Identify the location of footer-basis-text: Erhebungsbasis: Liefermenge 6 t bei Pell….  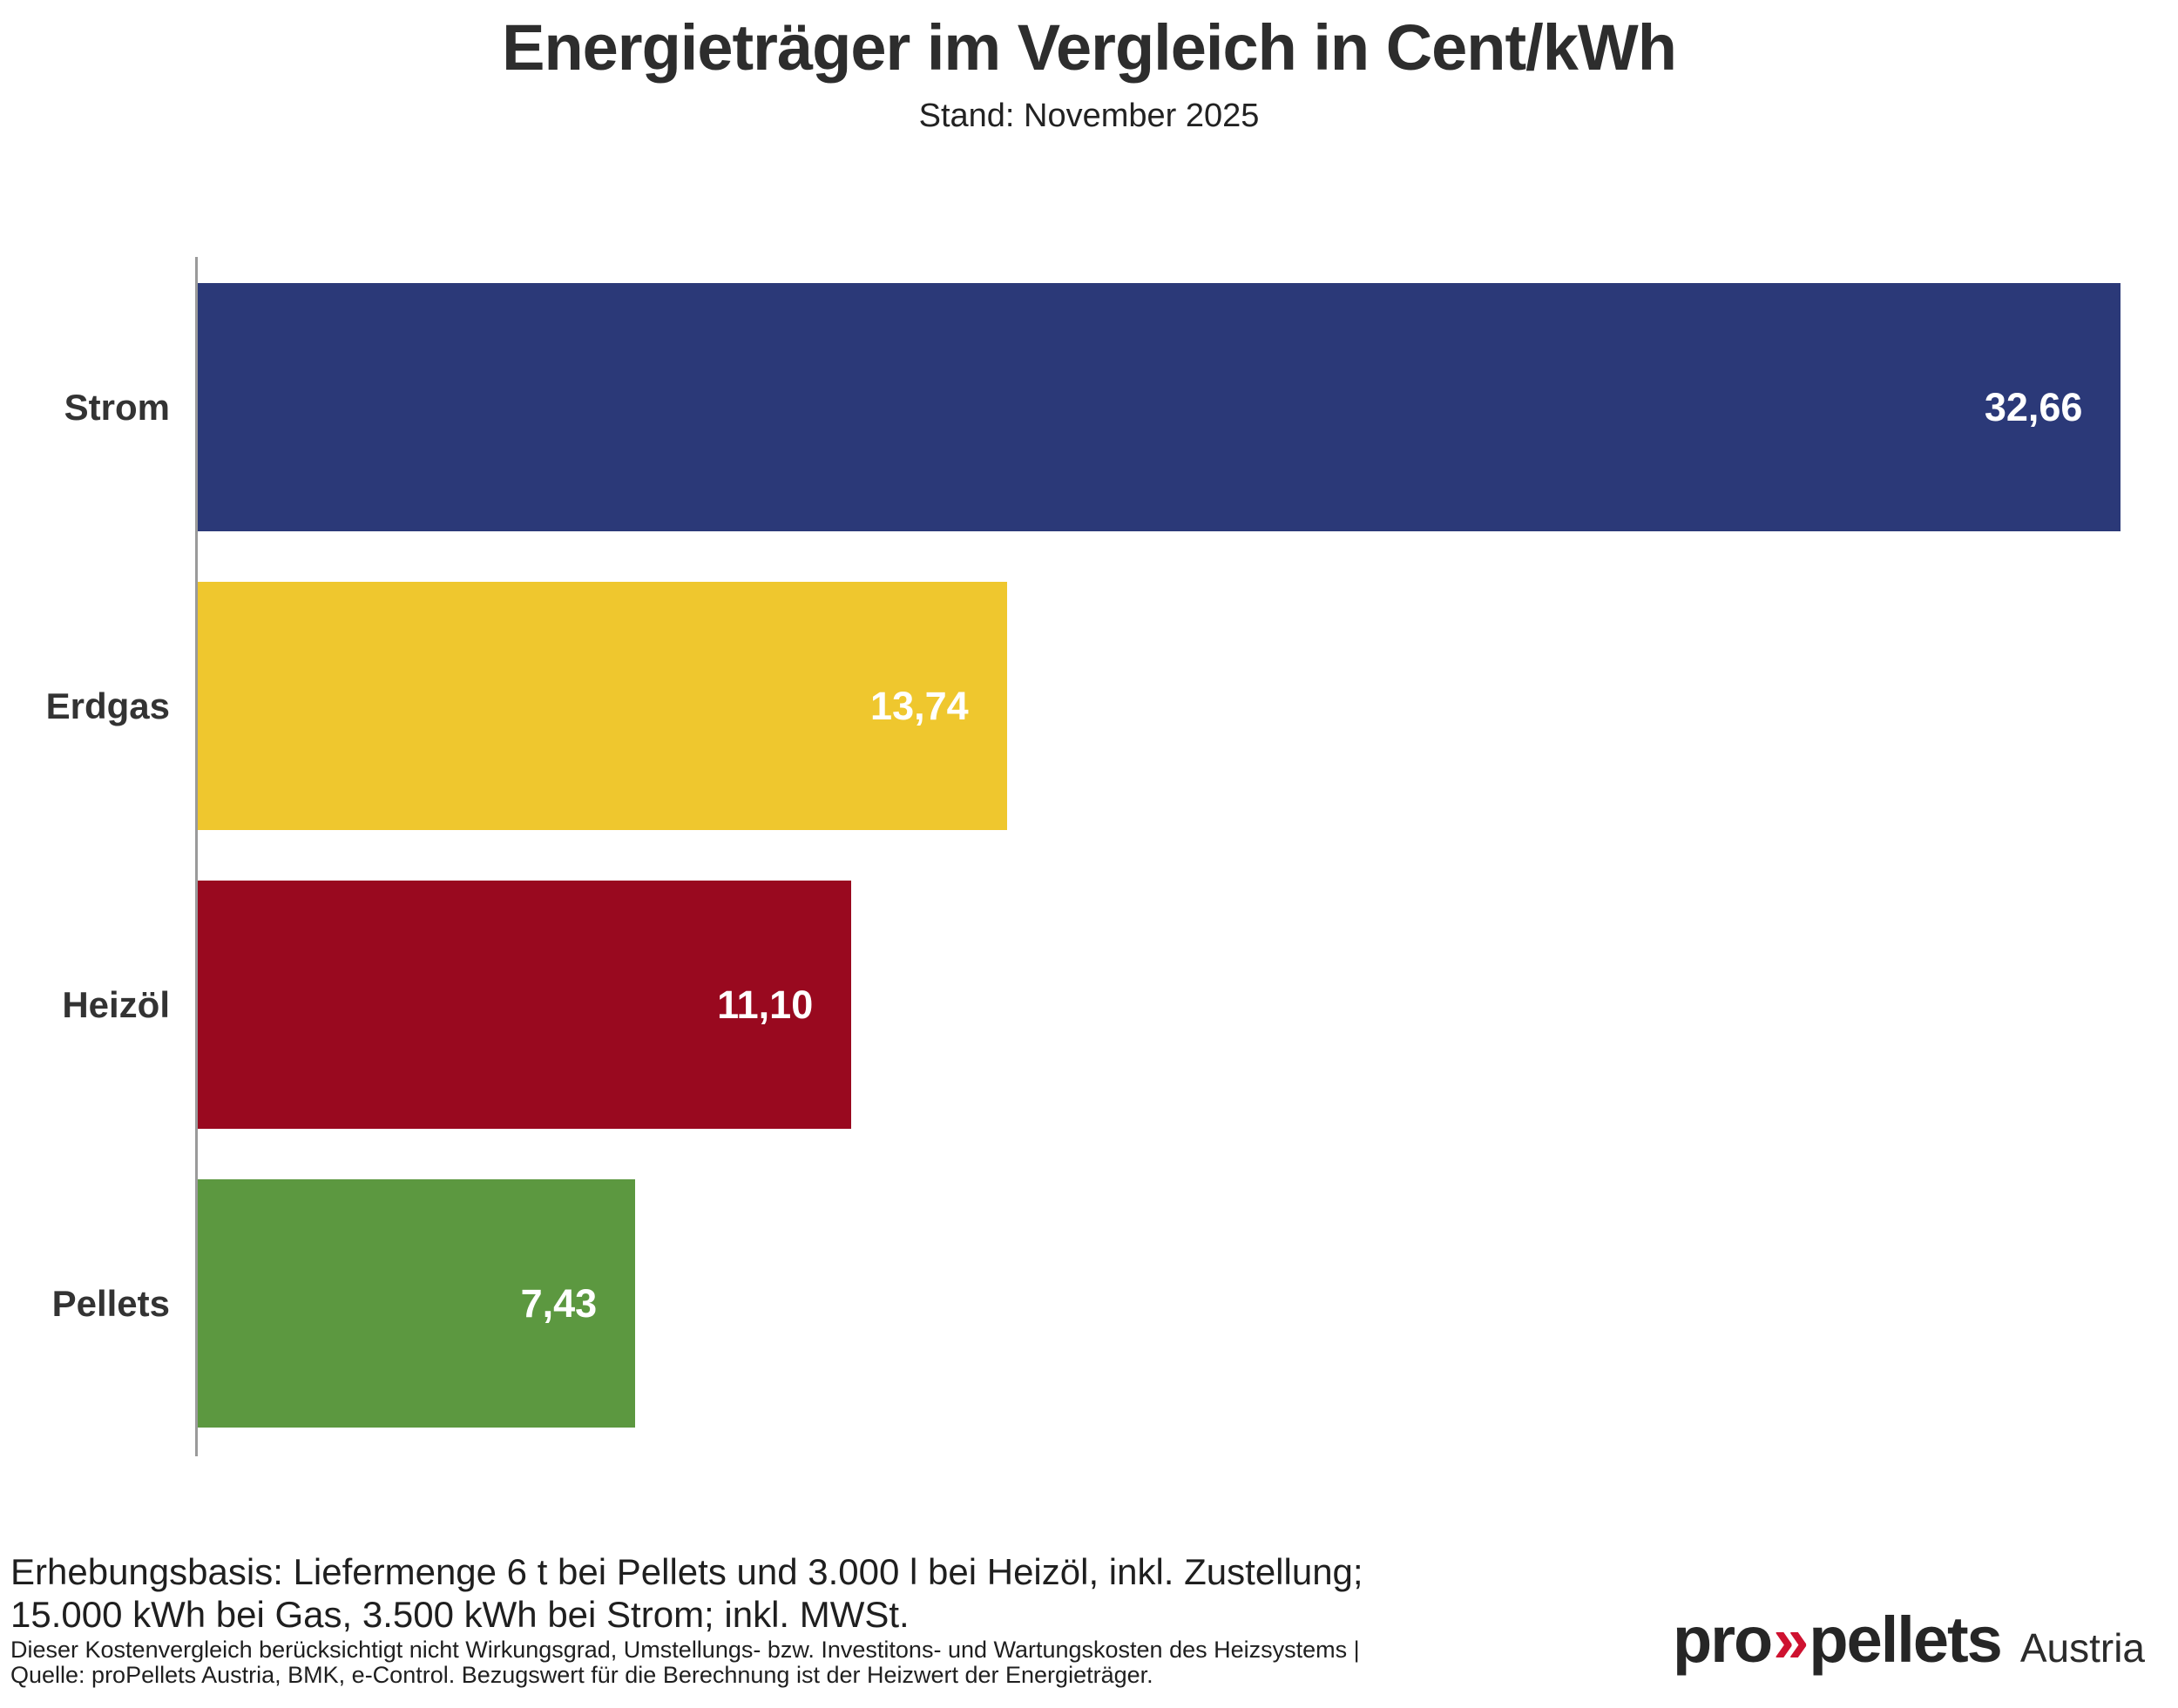
(686, 1593).